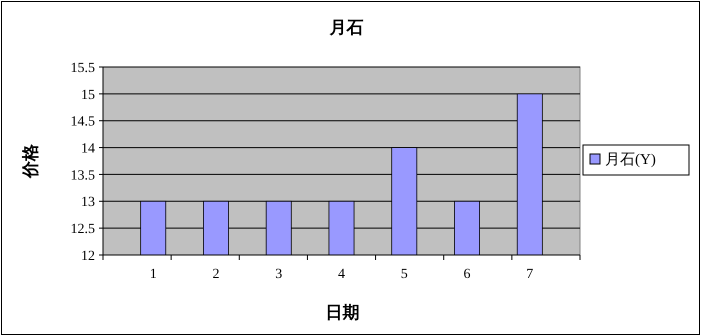 This screenshot has height=336, width=701. What do you see at coordinates (278, 274) in the screenshot?
I see `x-tick-label: 3` at bounding box center [278, 274].